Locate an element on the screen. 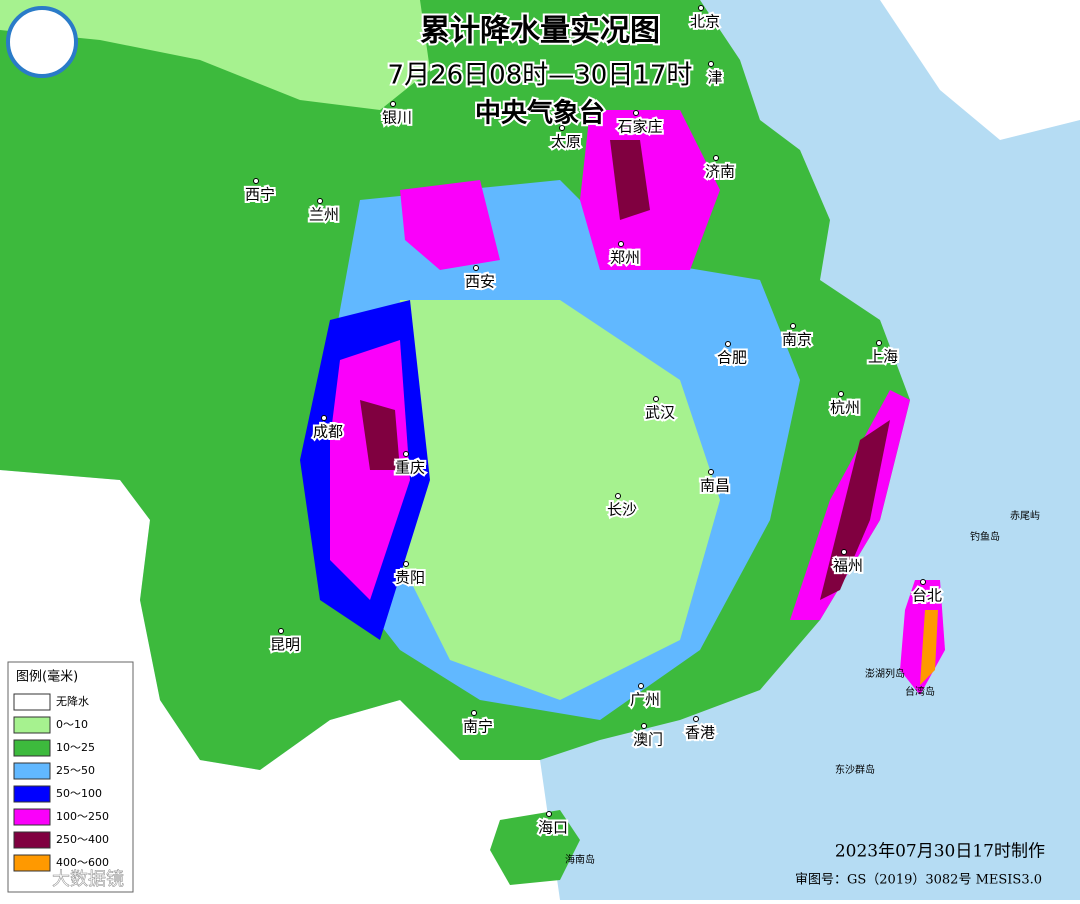 The height and width of the screenshot is (904, 1080). city-label: 郑州 is located at coordinates (625, 258).